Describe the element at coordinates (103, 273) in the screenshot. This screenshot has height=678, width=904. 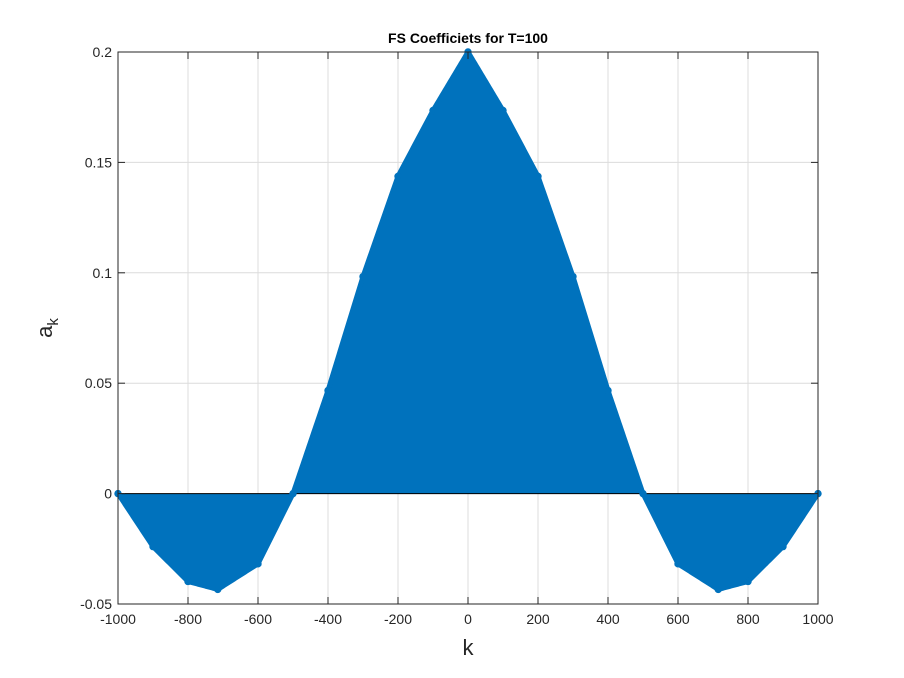
I see `y-tick-label: 0.1` at that location.